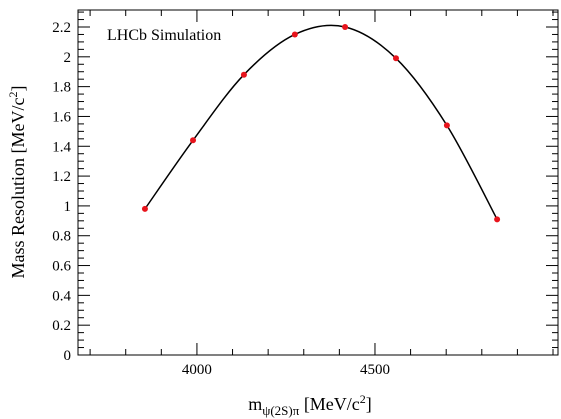 The width and height of the screenshot is (561, 419). Describe the element at coordinates (375, 370) in the screenshot. I see `x-tick-label: 4500` at that location.